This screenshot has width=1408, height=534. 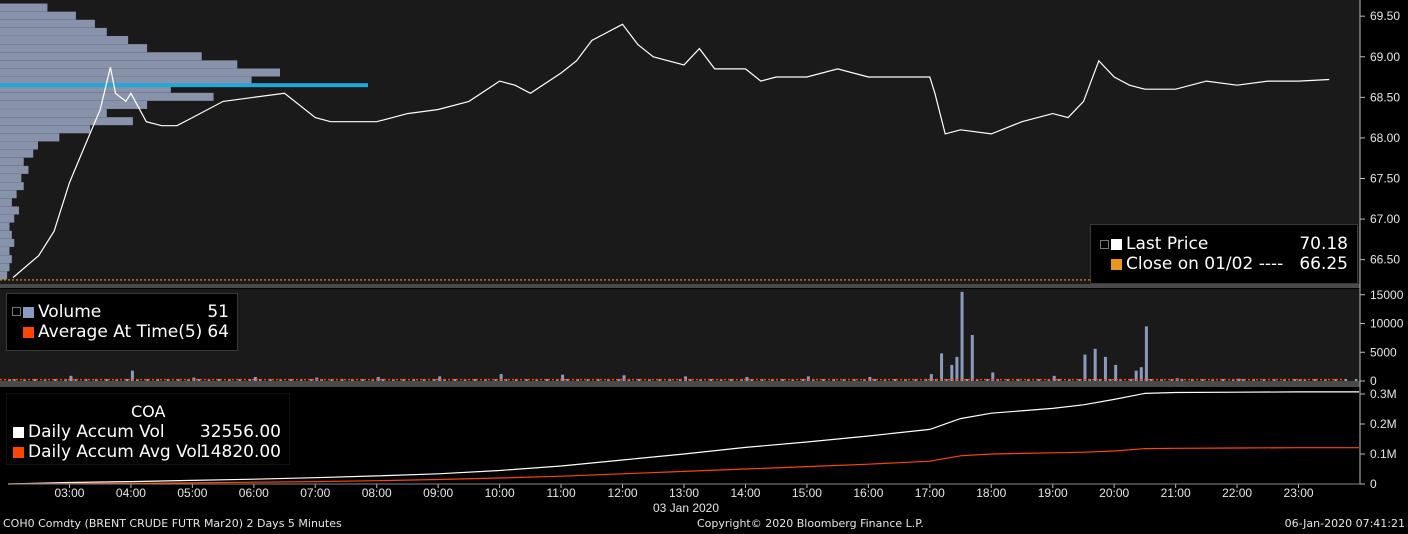 What do you see at coordinates (96, 432) in the screenshot?
I see `accum-label: Daily Accum Vol` at bounding box center [96, 432].